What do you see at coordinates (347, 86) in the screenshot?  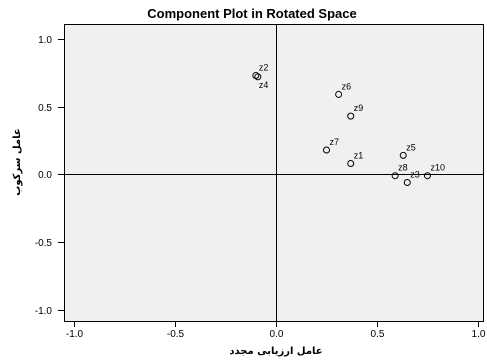 I see `point-label-z6: z6` at bounding box center [347, 86].